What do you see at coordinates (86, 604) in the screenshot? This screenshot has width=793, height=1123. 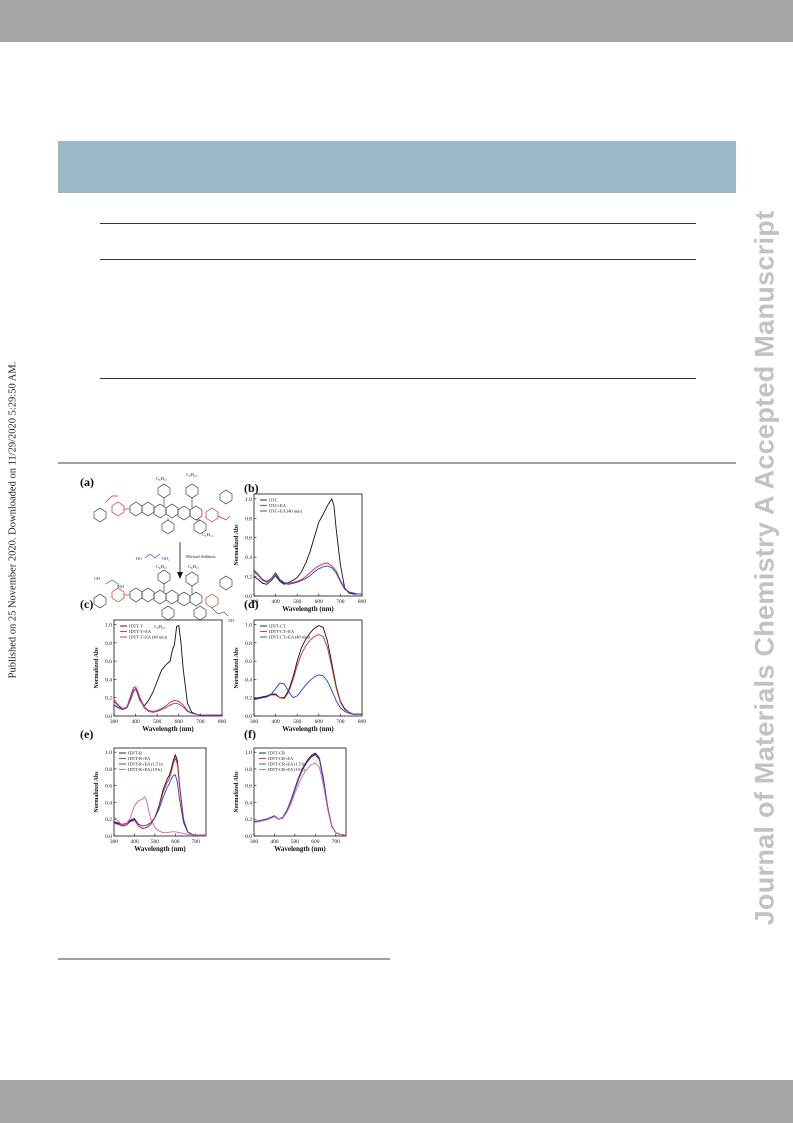 I see `panel-label: (c)` at bounding box center [86, 604].